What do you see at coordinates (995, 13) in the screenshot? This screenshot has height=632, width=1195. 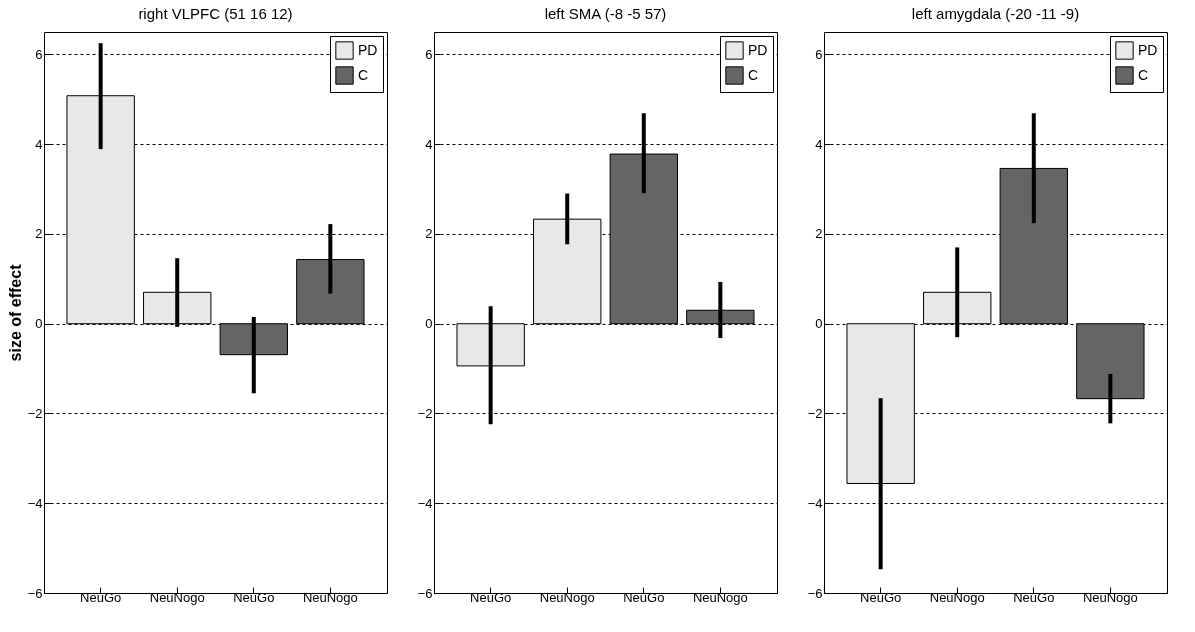 I see `chart-title: left amygdala (-20 -11 -9)` at bounding box center [995, 13].